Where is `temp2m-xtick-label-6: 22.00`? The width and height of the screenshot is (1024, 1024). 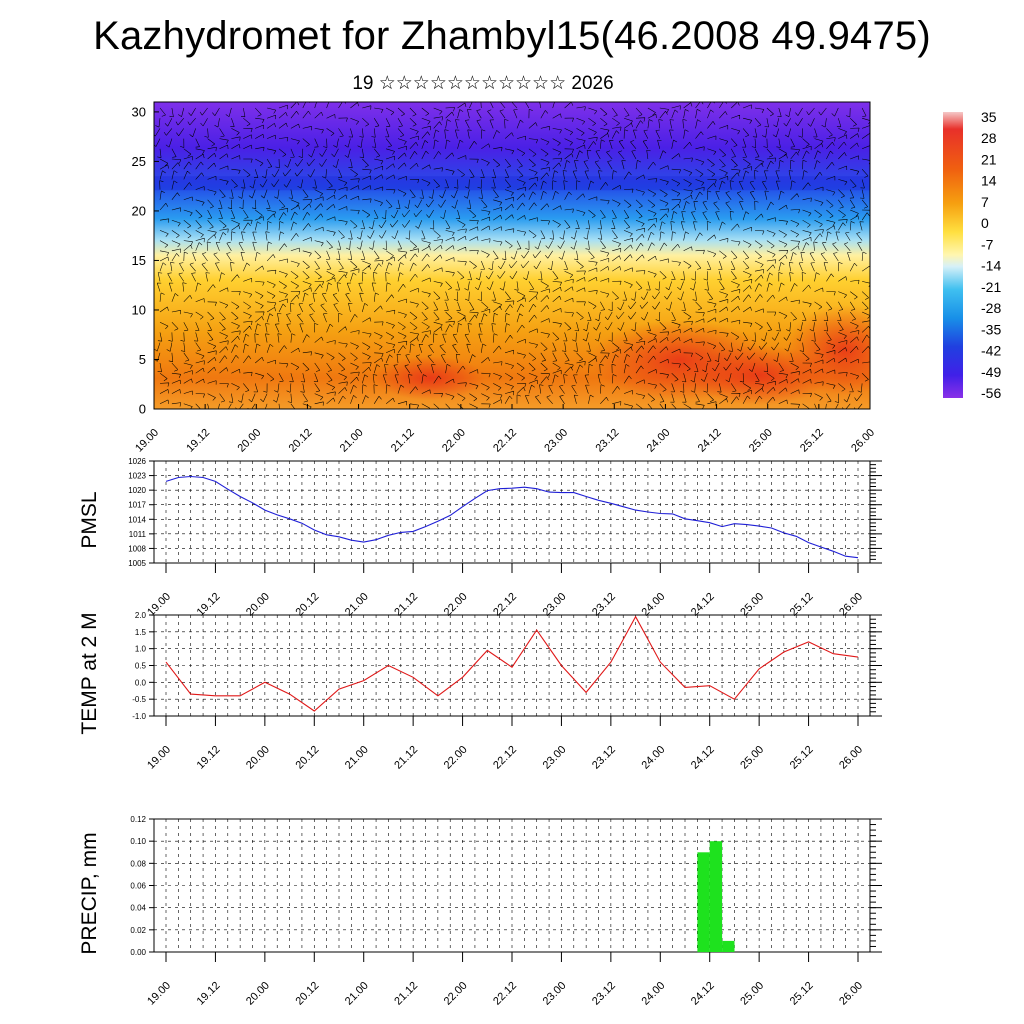 temp2m-xtick-label-6: 22.00 is located at coordinates (456, 758).